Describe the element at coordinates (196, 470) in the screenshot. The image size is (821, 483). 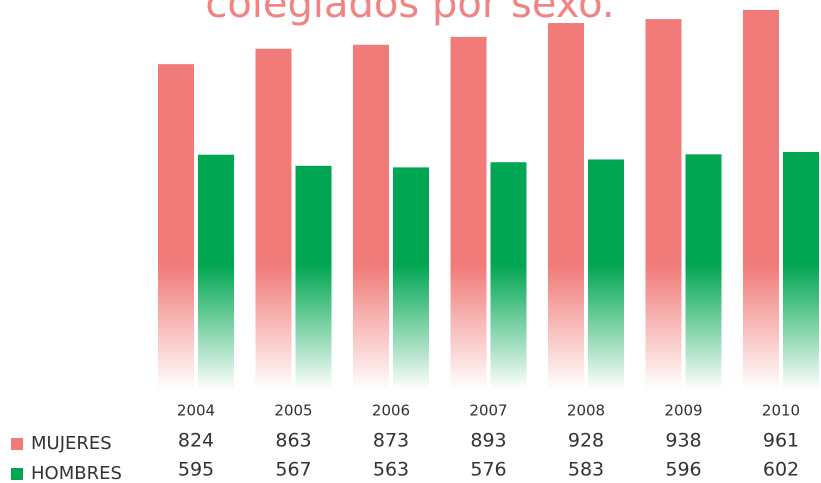
I see `table-value: 595` at that location.